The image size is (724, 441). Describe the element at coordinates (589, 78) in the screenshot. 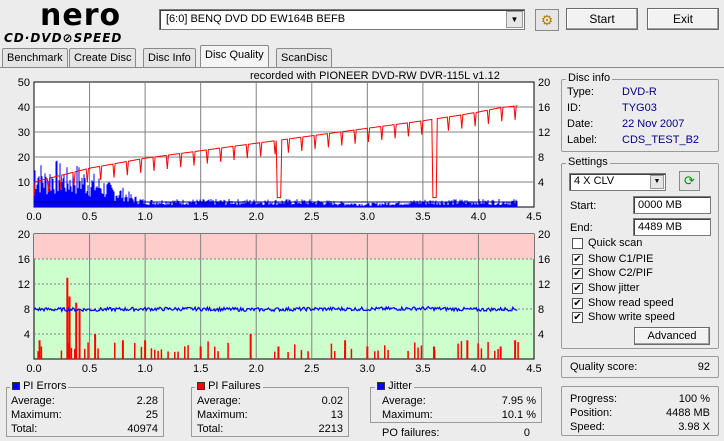

I see `disc-info-title: Disc info` at that location.